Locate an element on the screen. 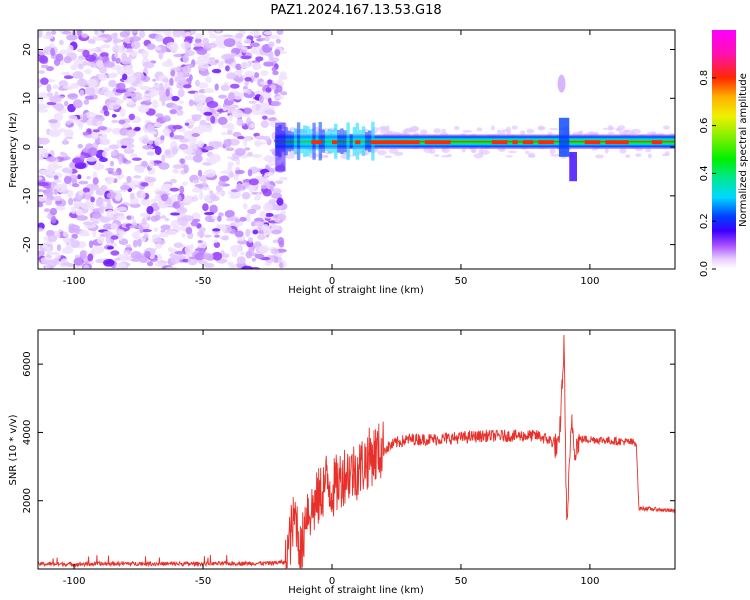 The width and height of the screenshot is (750, 600). x-tick-label: 100 is located at coordinates (589, 281).